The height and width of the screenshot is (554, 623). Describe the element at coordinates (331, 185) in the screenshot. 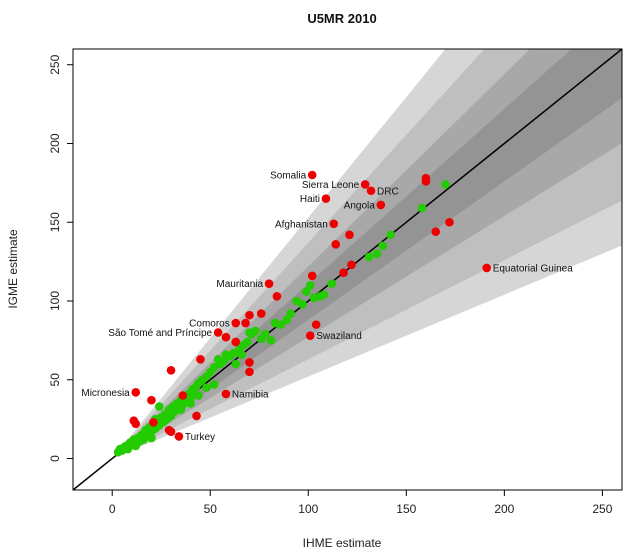

I see `point-label: Sierra Leone` at that location.